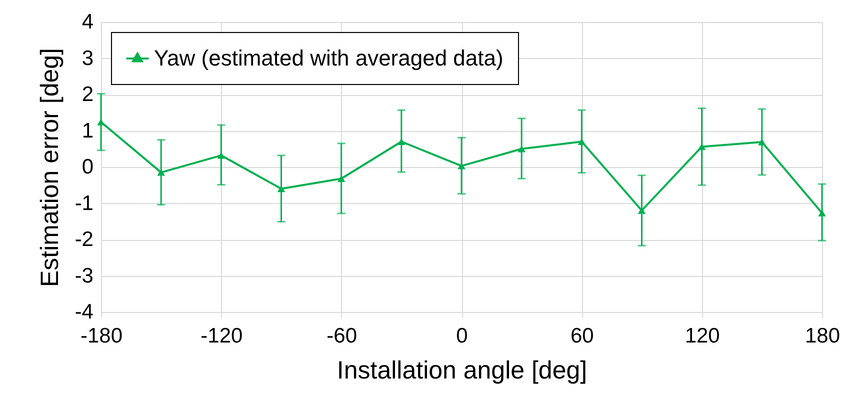  What do you see at coordinates (84, 203) in the screenshot?
I see `y-tick-label: -1` at bounding box center [84, 203].